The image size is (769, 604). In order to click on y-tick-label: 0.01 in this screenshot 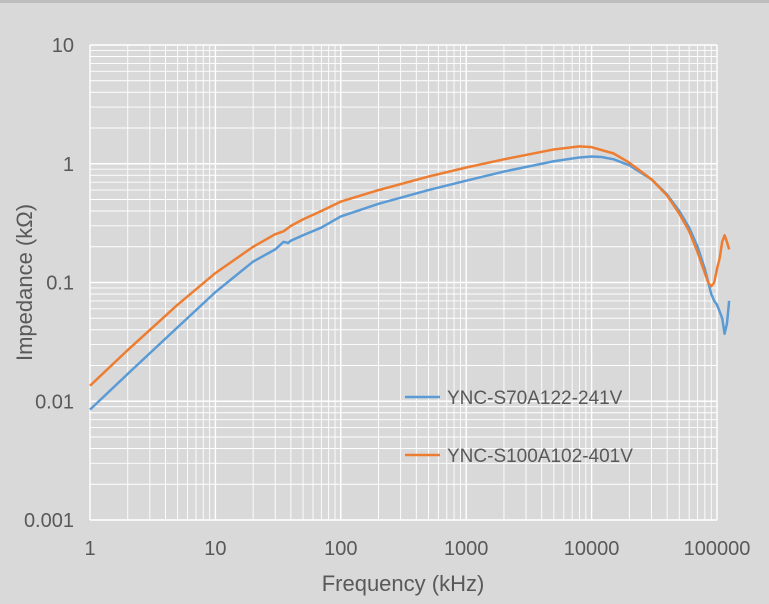, I will do `click(54, 402)`.